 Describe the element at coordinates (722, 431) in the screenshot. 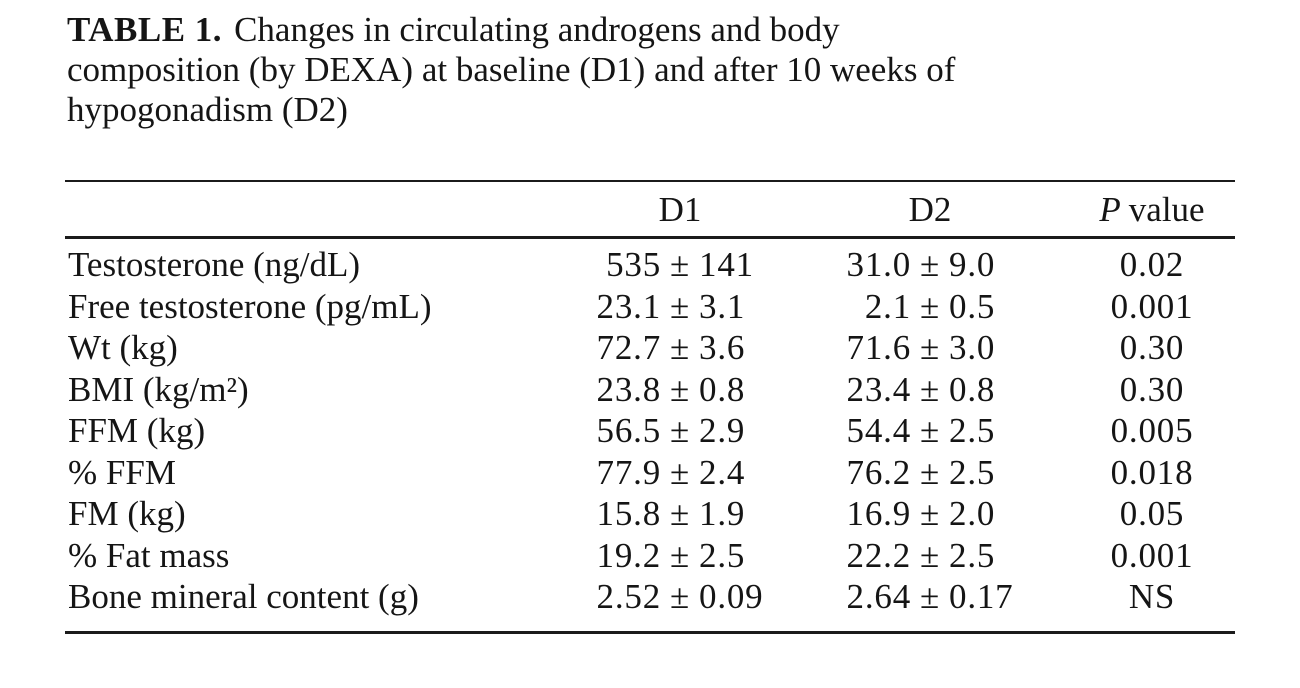

I see `d1-sd: 2.9` at that location.